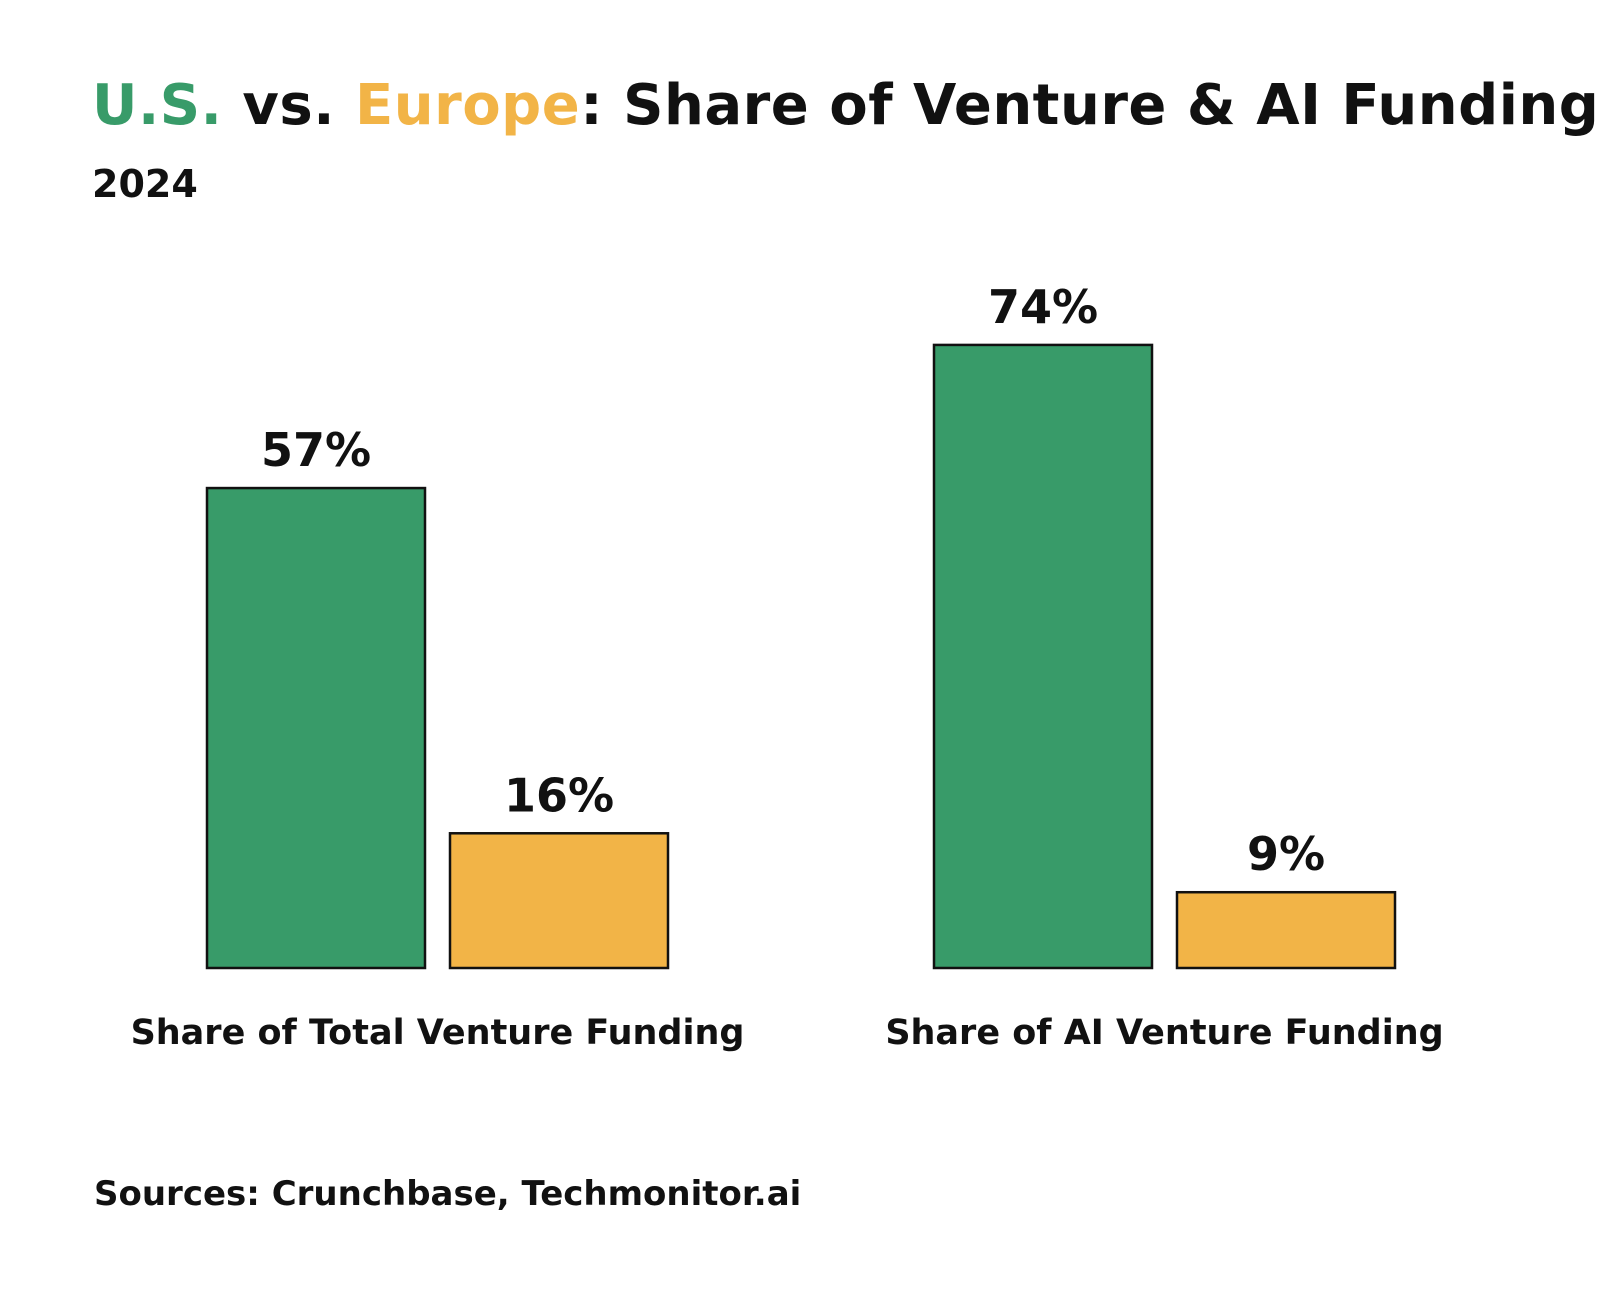 The image size is (1600, 1296). What do you see at coordinates (559, 795) in the screenshot?
I see `value-label-europe-share-of-total-venture-funding: 16%` at bounding box center [559, 795].